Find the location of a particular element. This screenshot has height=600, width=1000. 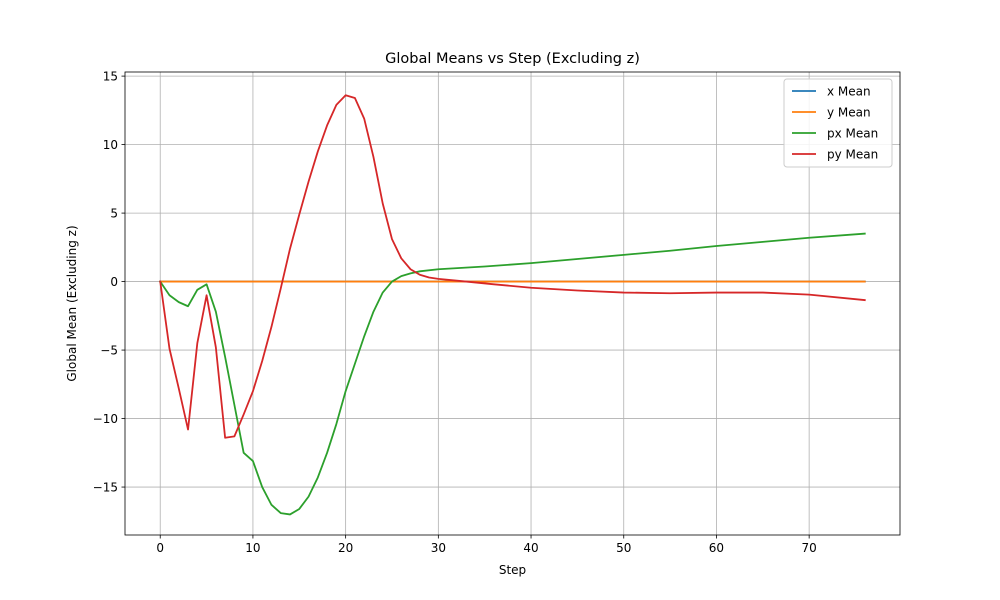

y-axis-title: Global Mean (Excluding z) is located at coordinates (72, 303).